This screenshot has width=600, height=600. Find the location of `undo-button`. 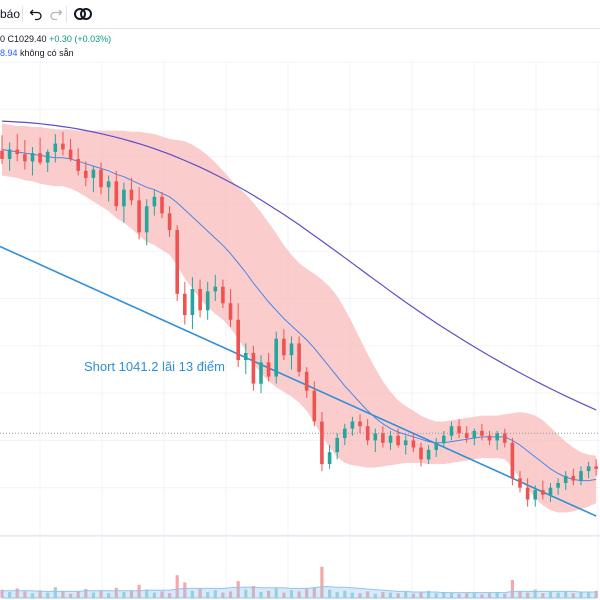

undo-button is located at coordinates (36, 14).